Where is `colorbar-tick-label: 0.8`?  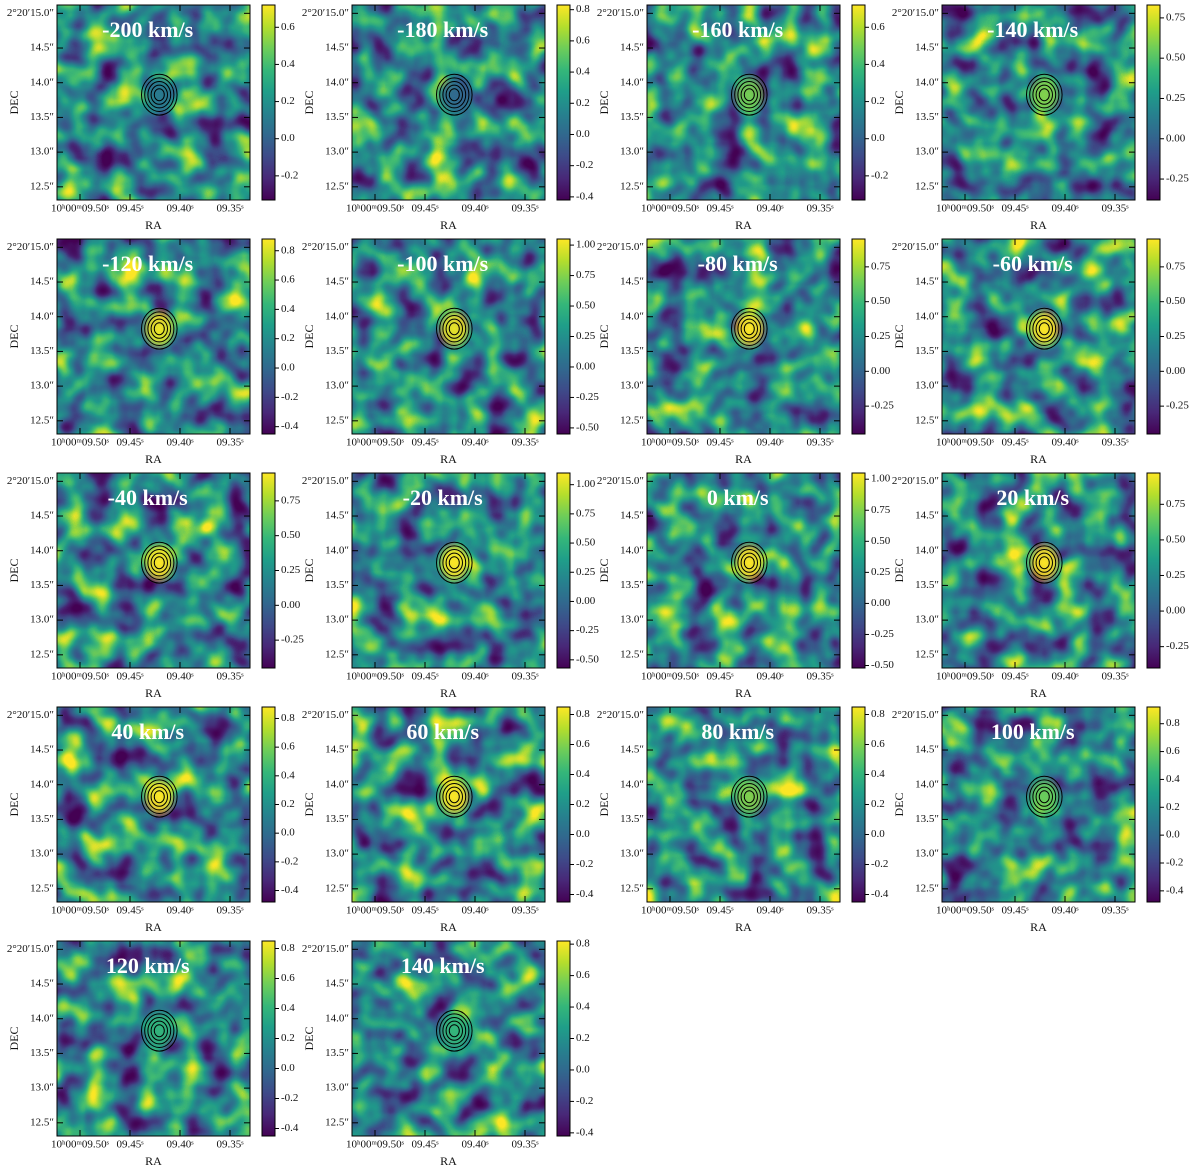
colorbar-tick-label: 0.8 is located at coordinates (288, 718).